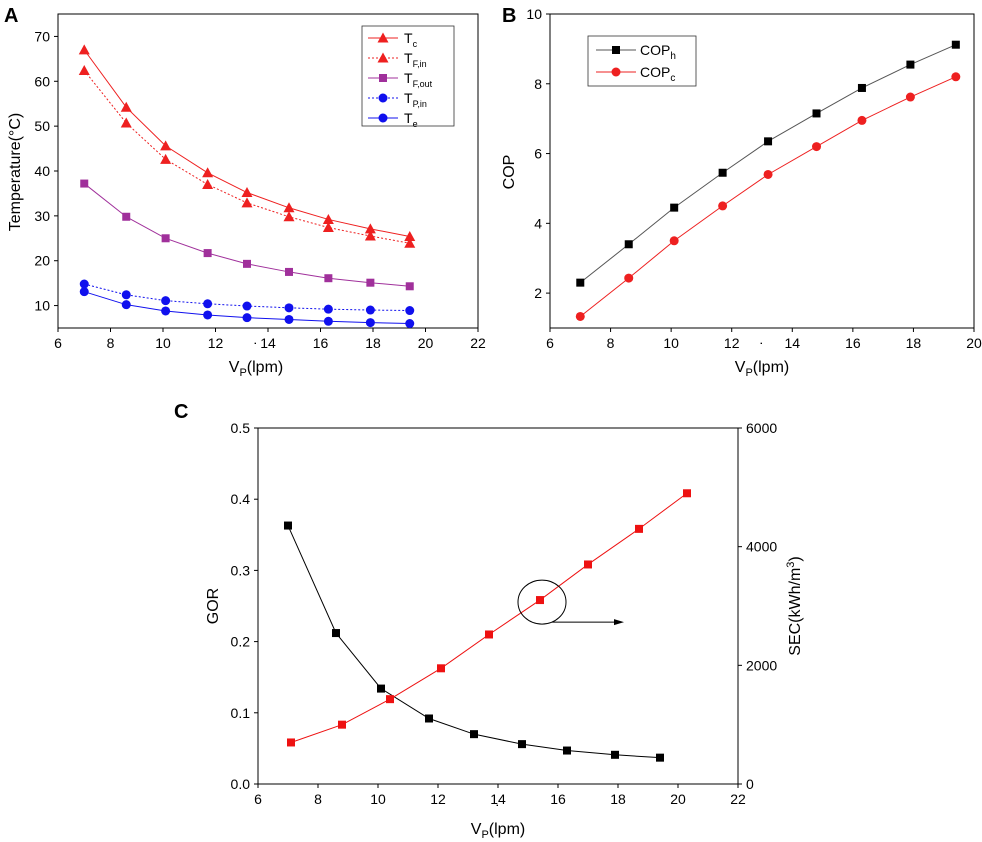  What do you see at coordinates (383, 98) in the screenshot?
I see `legend-marker-TP,in` at bounding box center [383, 98].